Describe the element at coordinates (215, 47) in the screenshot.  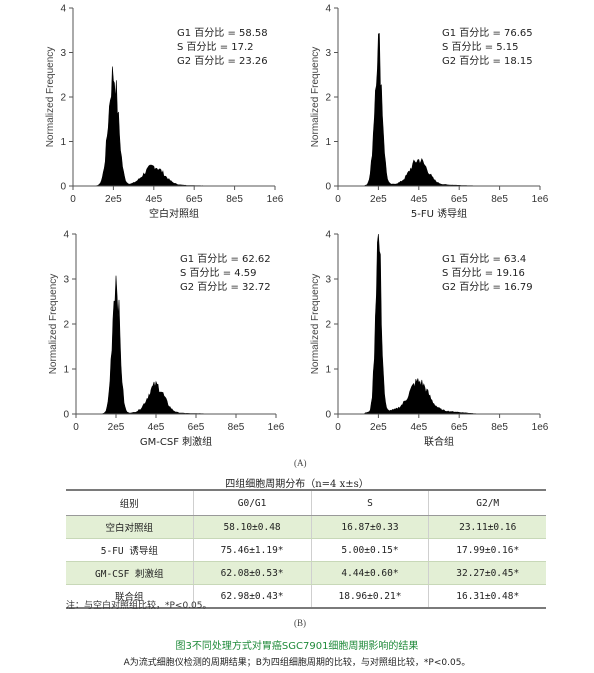
I see `stat-label: S 百分比 = 17.2` at that location.